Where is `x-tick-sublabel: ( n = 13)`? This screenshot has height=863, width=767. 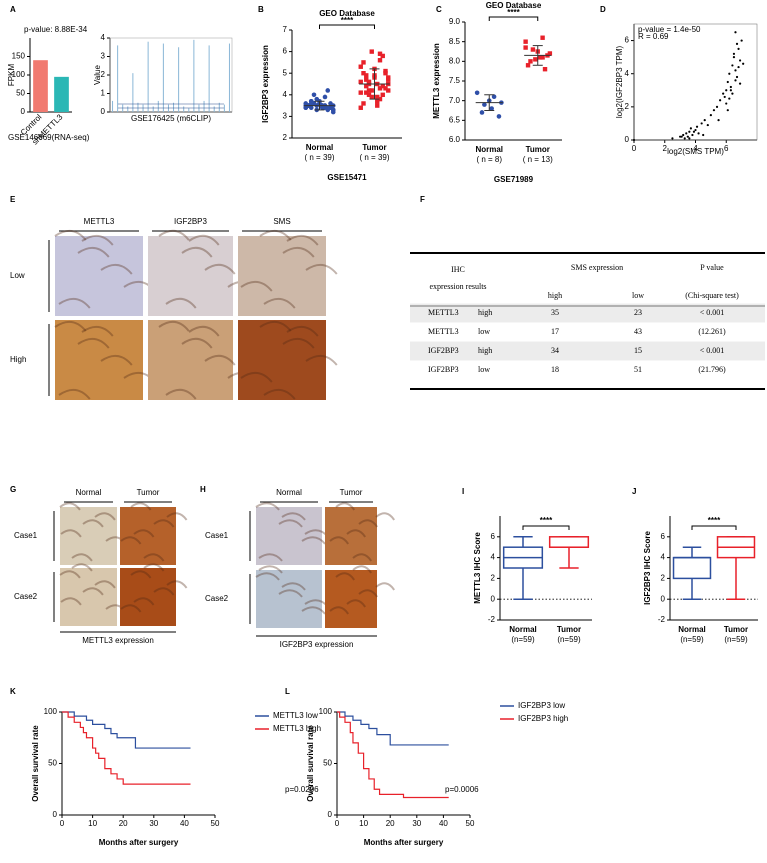 x-tick-sublabel: ( n = 13) is located at coordinates (538, 159).